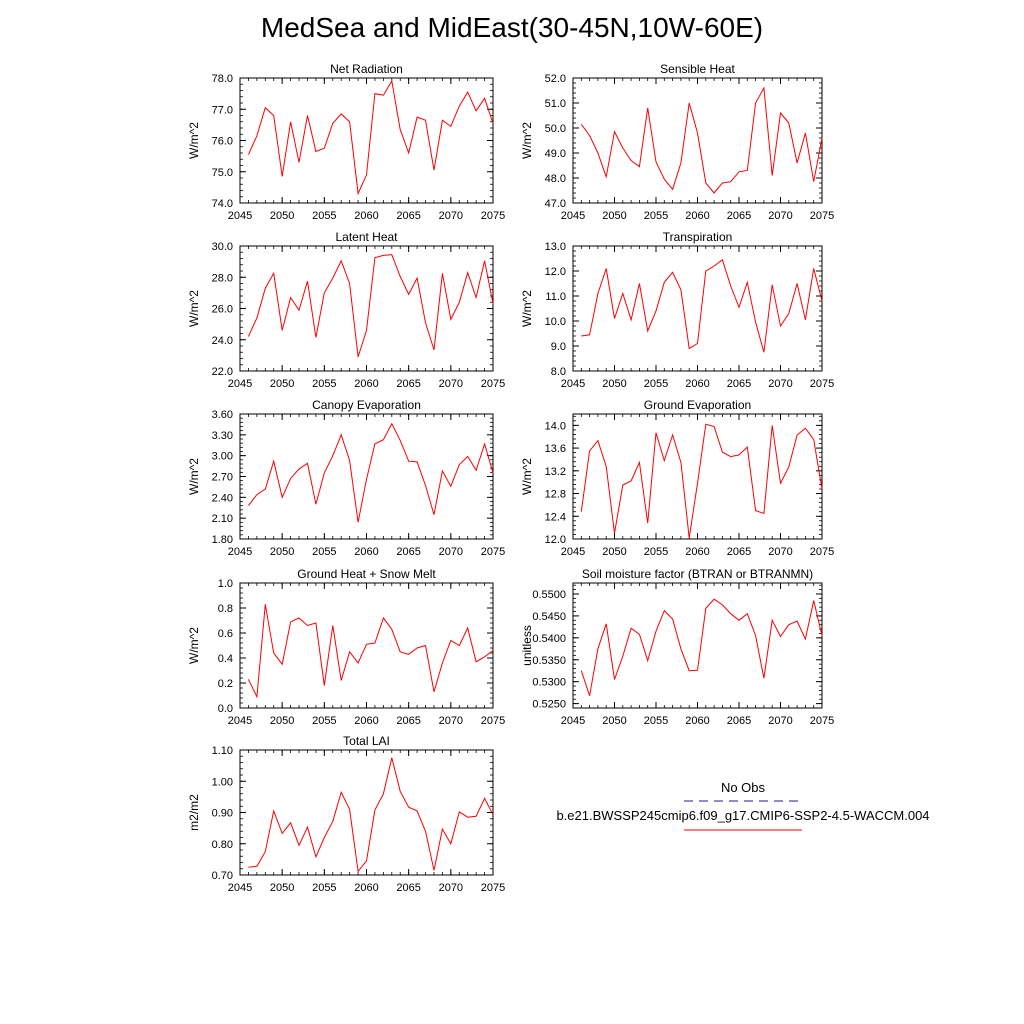 The image size is (1024, 1024). Describe the element at coordinates (555, 297) in the screenshot. I see `y-tick-label: 11.0` at that location.